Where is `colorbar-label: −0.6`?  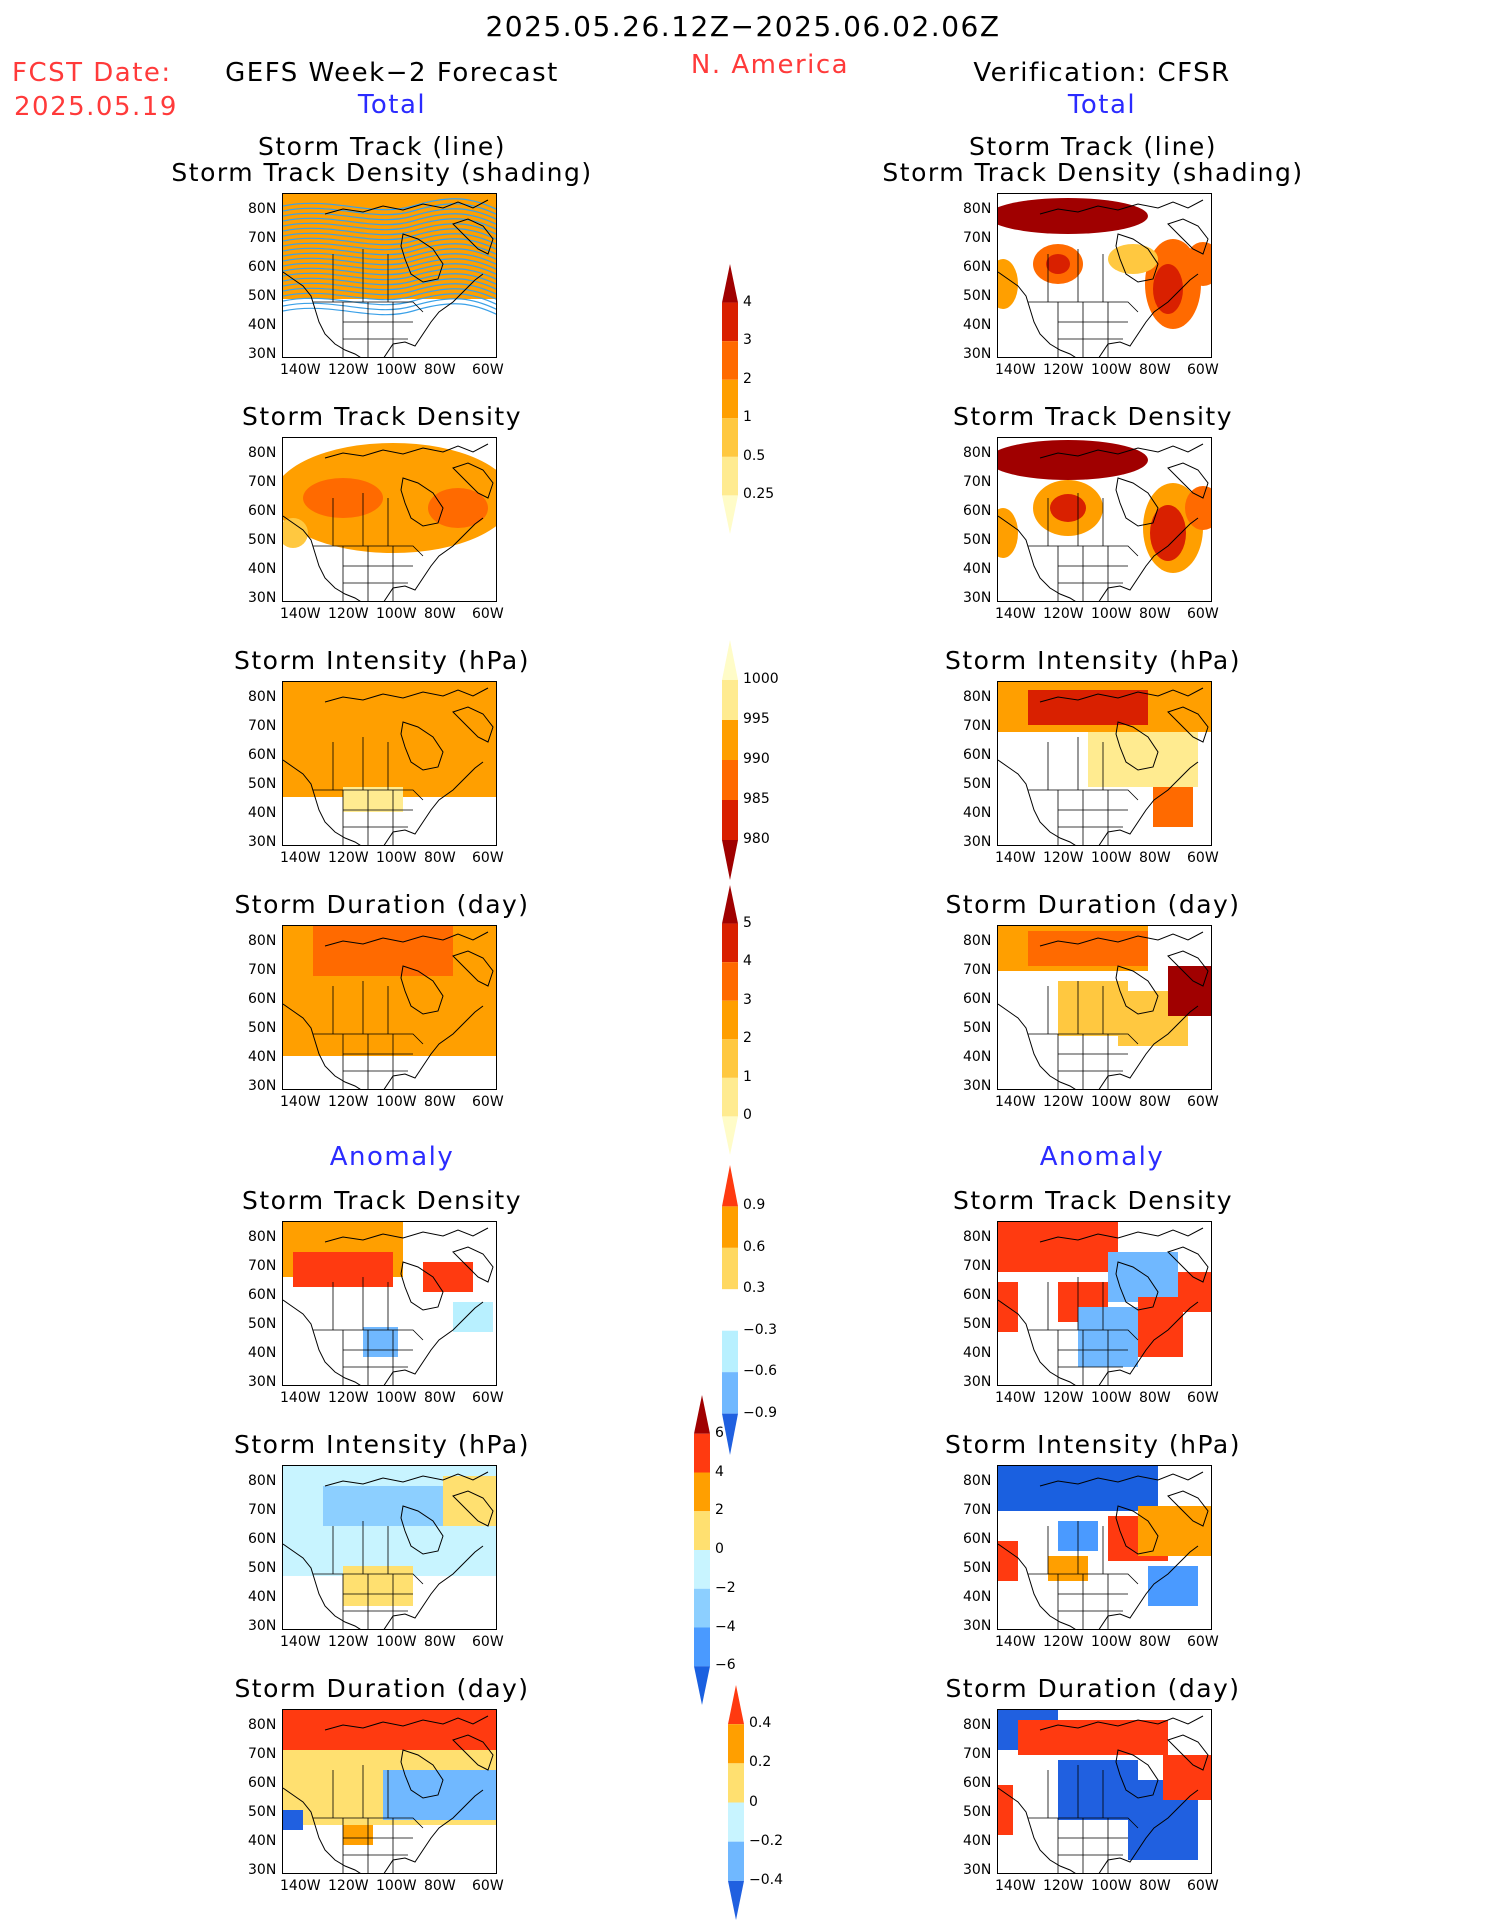
colorbar-label: −0.6 is located at coordinates (760, 1371).